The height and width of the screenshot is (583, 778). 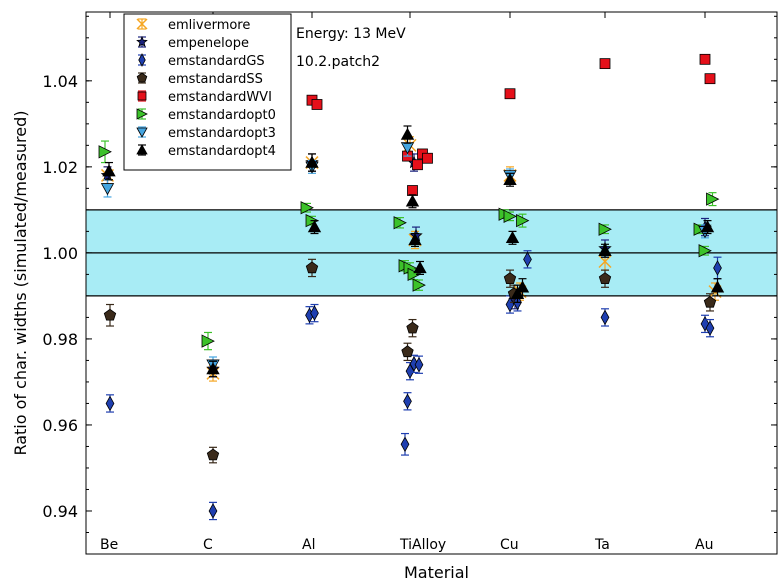 I want to click on legend-label: emstandardSS, so click(x=215, y=79).